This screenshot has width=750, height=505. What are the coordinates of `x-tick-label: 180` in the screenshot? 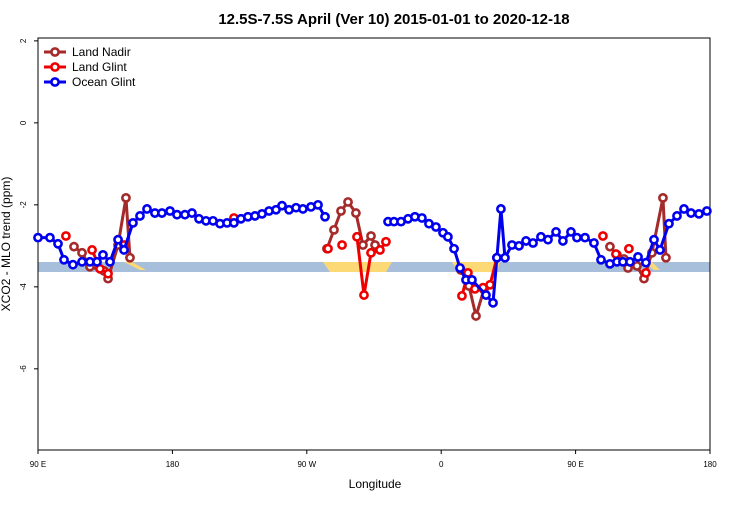 It's located at (173, 464).